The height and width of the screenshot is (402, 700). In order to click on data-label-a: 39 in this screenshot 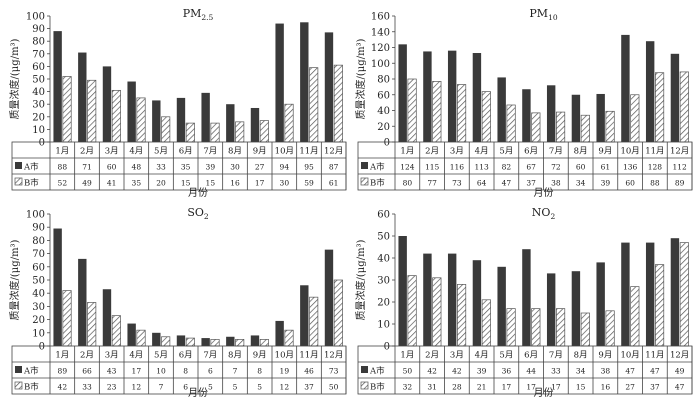, I will do `click(482, 371)`.